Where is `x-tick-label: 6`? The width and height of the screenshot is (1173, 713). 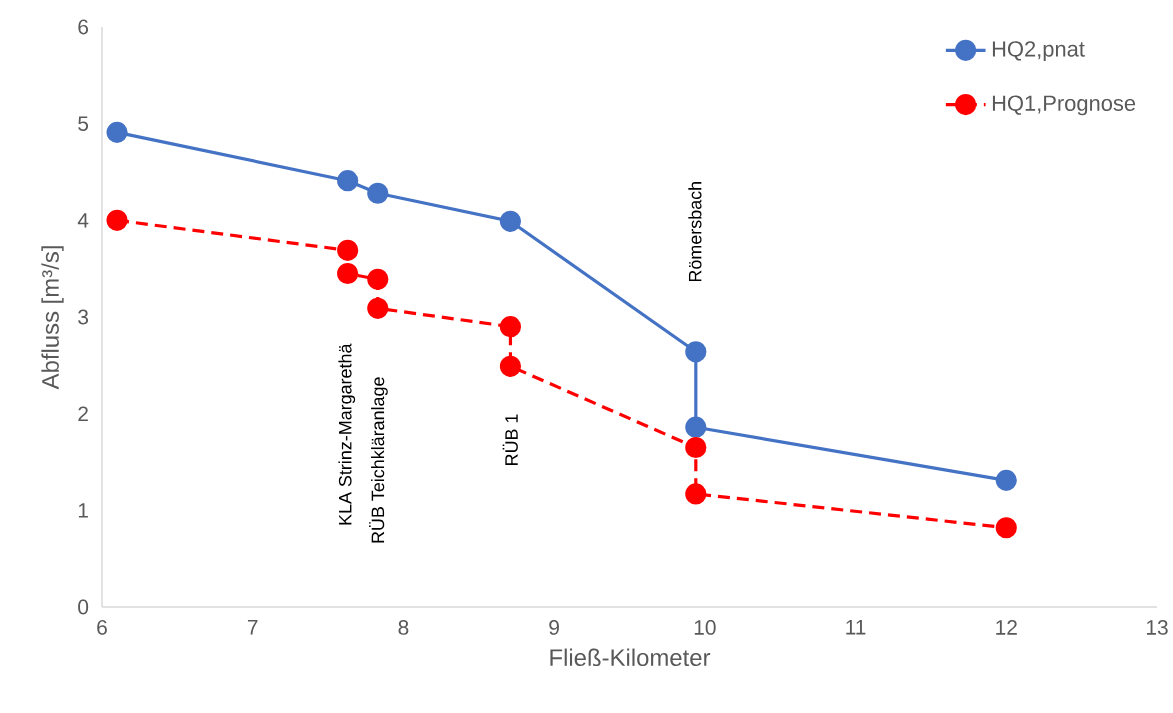
x-tick-label: 6 is located at coordinates (102, 627).